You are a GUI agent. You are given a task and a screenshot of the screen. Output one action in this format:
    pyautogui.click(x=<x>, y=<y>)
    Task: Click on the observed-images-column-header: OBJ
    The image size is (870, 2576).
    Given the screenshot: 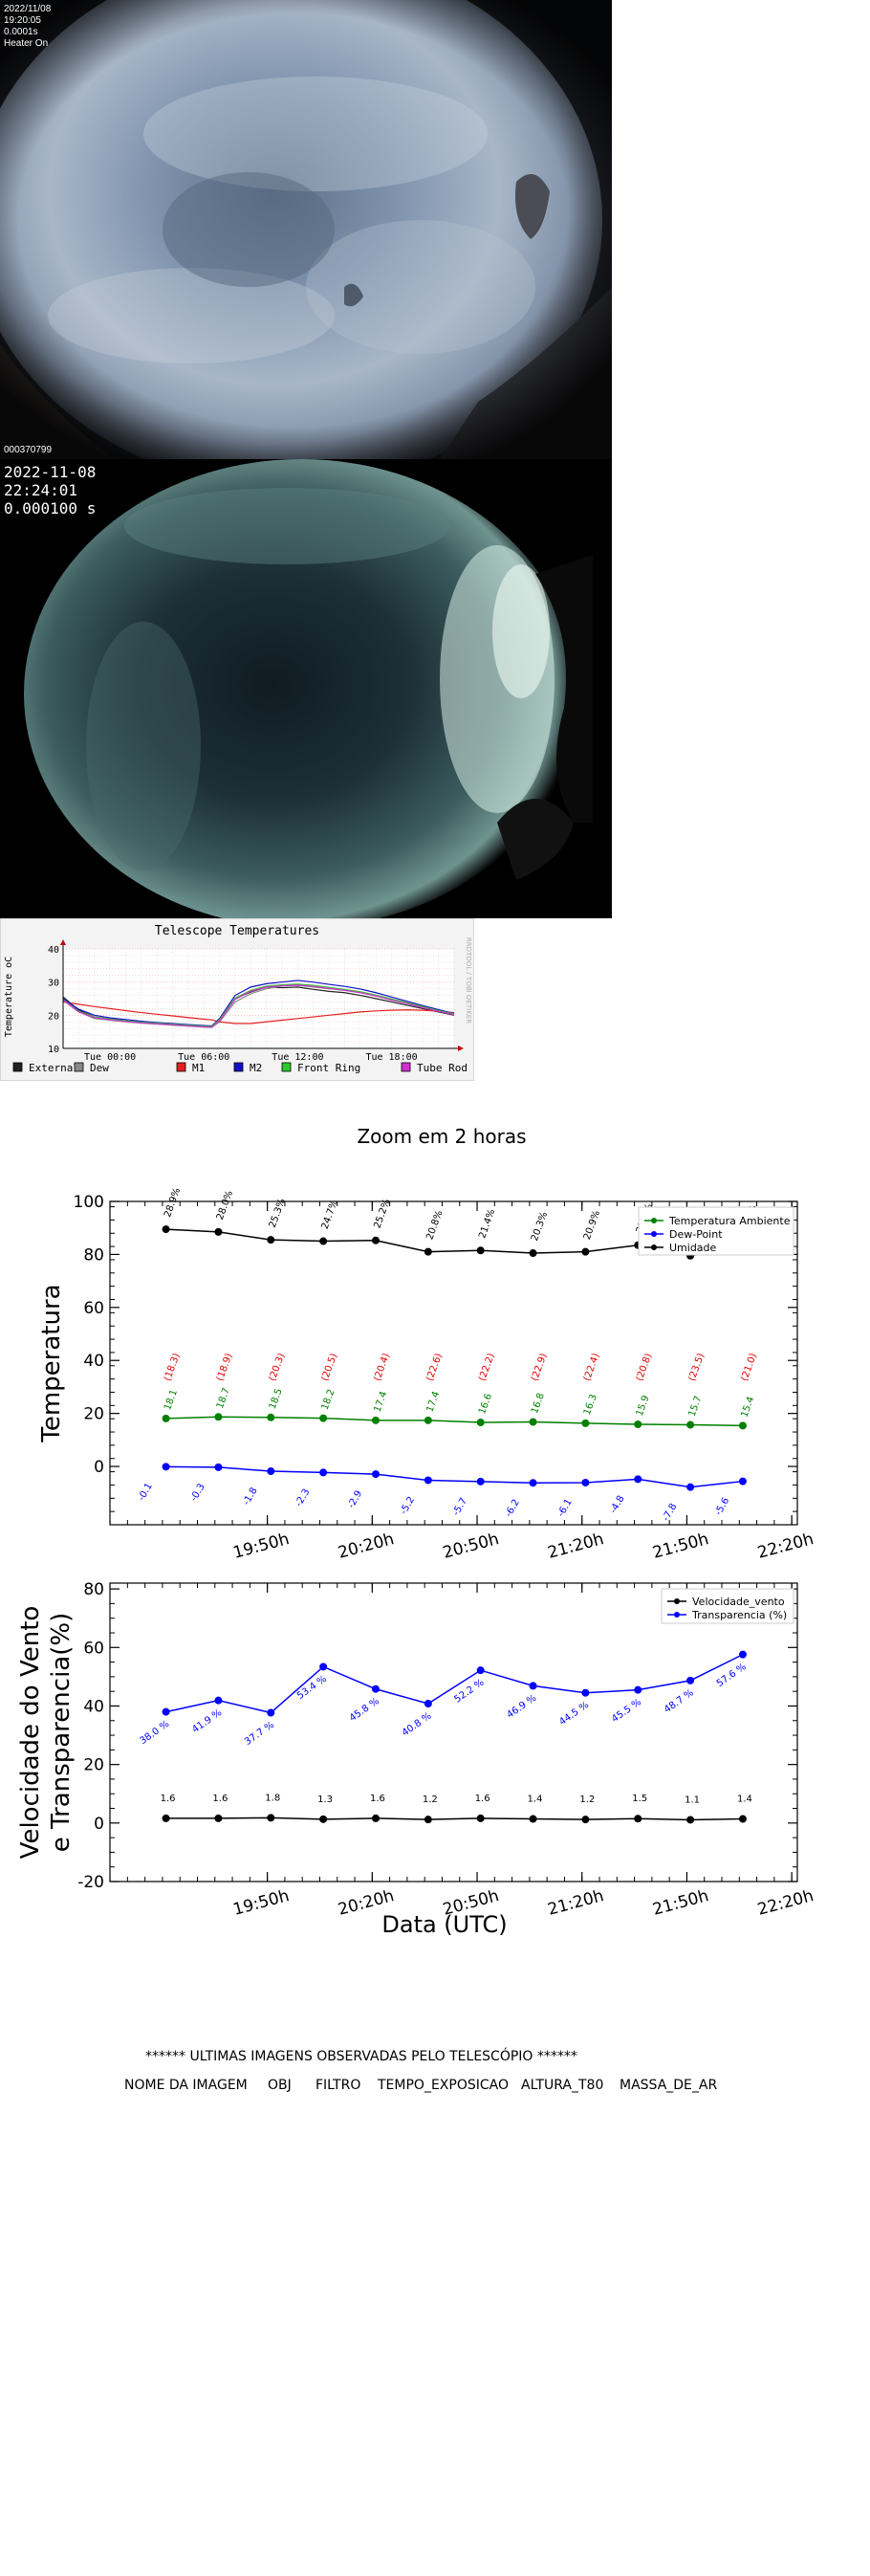 What is the action you would take?
    pyautogui.click(x=280, y=2085)
    